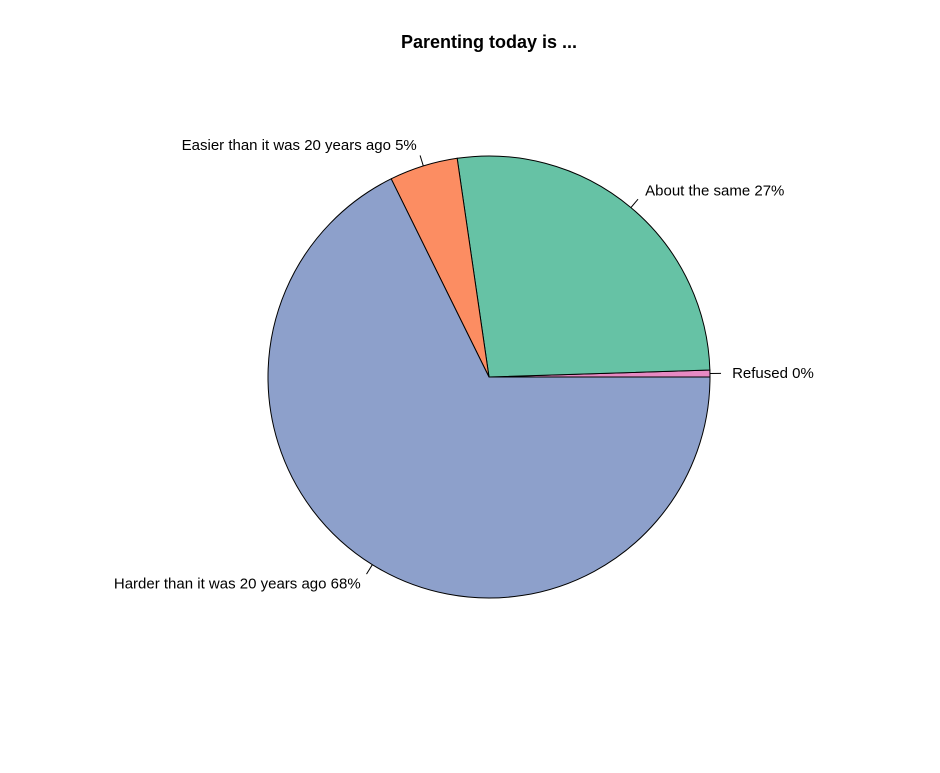  I want to click on slice-label-about-the-same: About the same 27%, so click(714, 191).